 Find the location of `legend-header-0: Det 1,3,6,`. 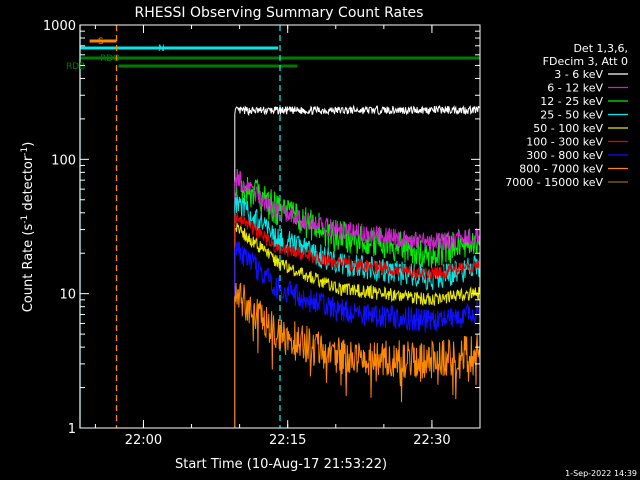

legend-header-0: Det 1,3,6, is located at coordinates (600, 48).